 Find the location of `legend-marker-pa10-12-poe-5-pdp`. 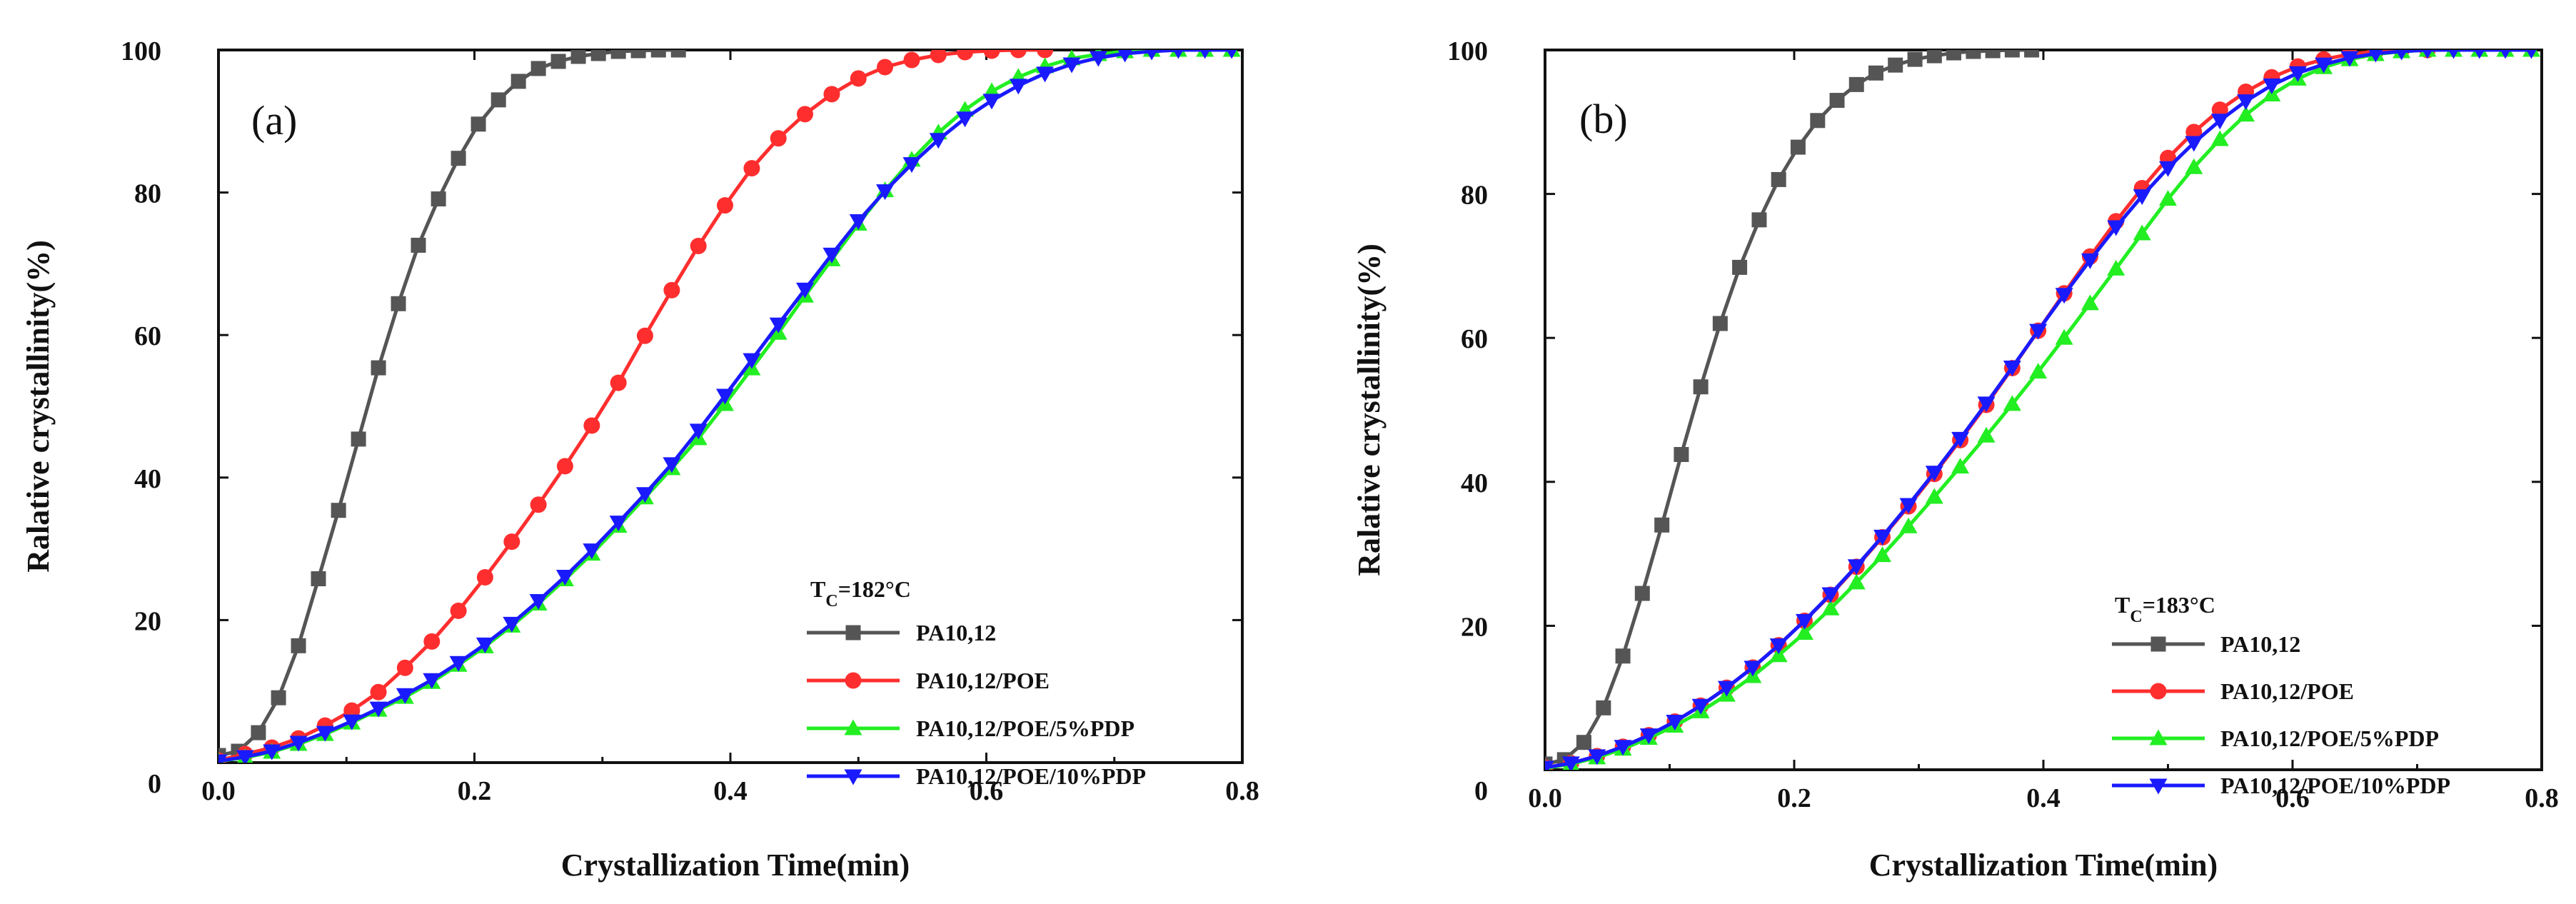

legend-marker-pa10-12-poe-5-pdp is located at coordinates (853, 727).